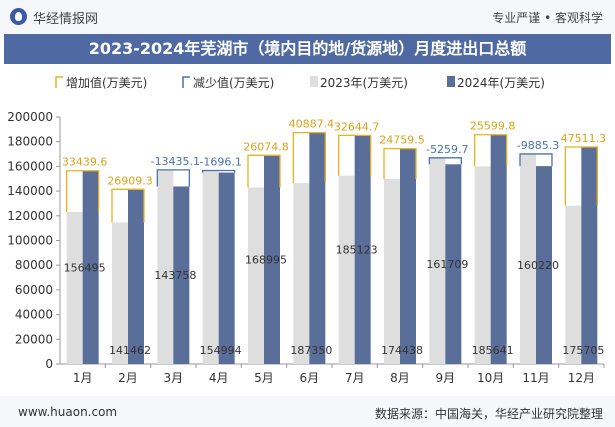 The image size is (615, 427). Describe the element at coordinates (488, 414) in the screenshot. I see `data-source: 数据来源：中国海关，华经产业研究院整理` at that location.